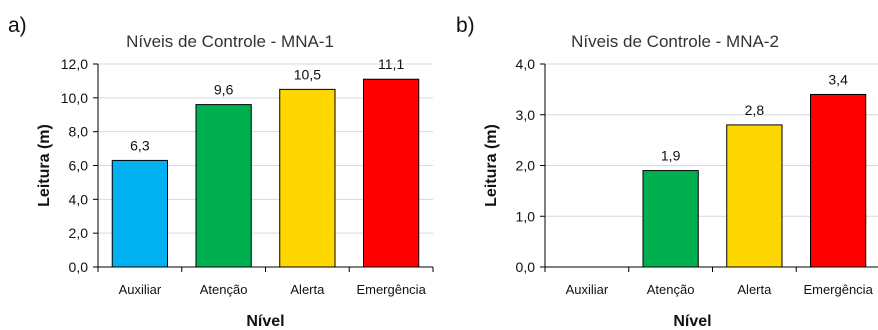 The width and height of the screenshot is (878, 330). Describe the element at coordinates (307, 74) in the screenshot. I see `chart-1-data-label-3: 10,5` at that location.